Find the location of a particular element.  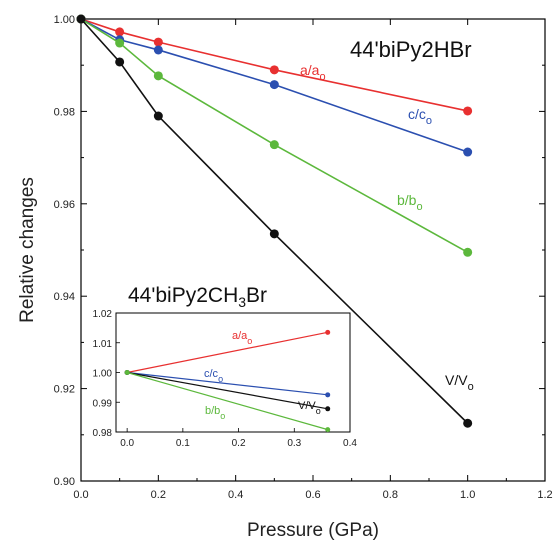

inset-x-tick-label: 0.2 is located at coordinates (239, 443).